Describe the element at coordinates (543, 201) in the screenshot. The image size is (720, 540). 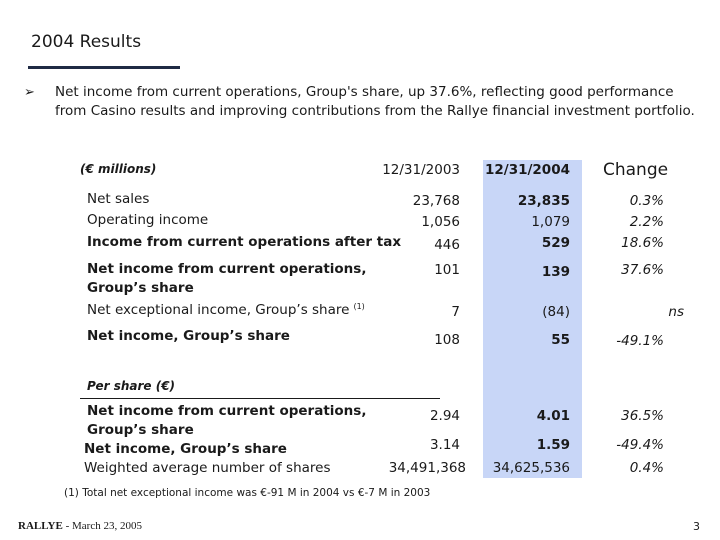
I see `cell-2004-net-sales: 23,835` at that location.